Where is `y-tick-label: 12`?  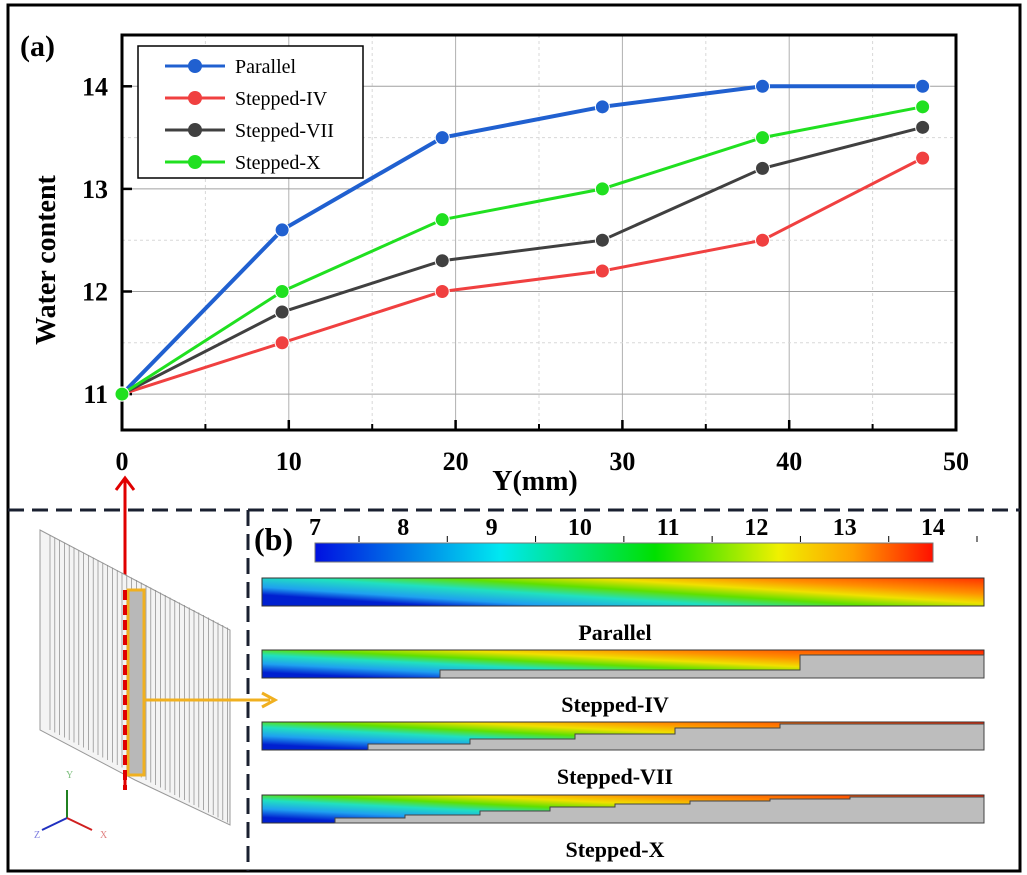 y-tick-label: 12 is located at coordinates (95, 291).